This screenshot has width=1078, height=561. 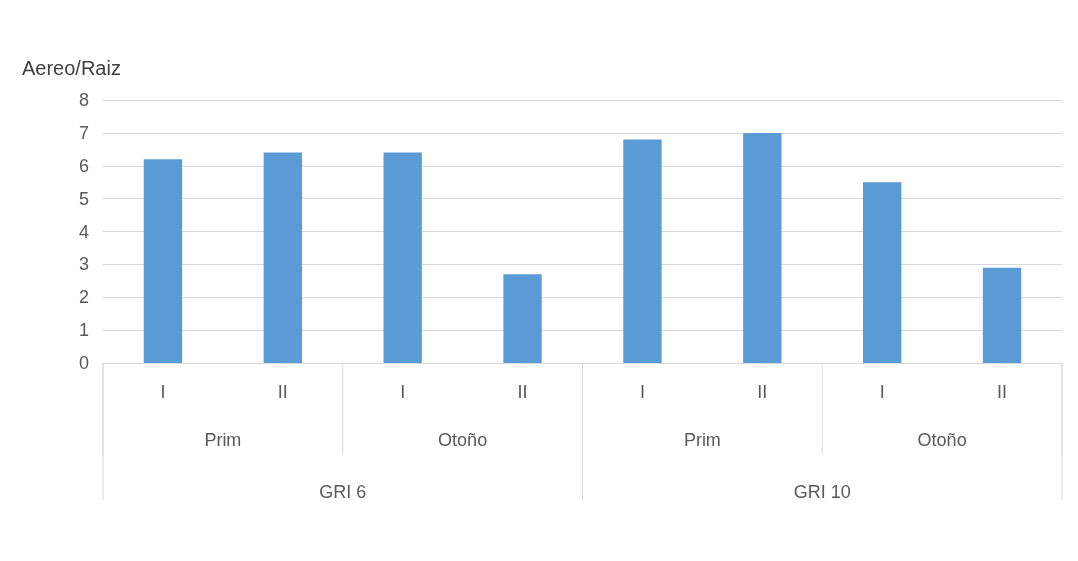 I want to click on y-tick-label: 3, so click(x=83, y=264).